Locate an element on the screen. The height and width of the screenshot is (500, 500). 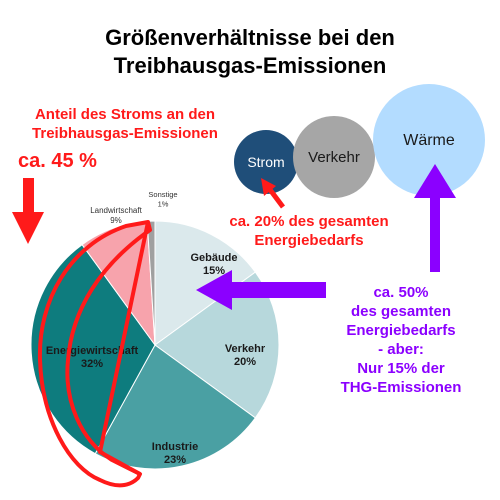
red-down-arrow is located at coordinates (28, 211).